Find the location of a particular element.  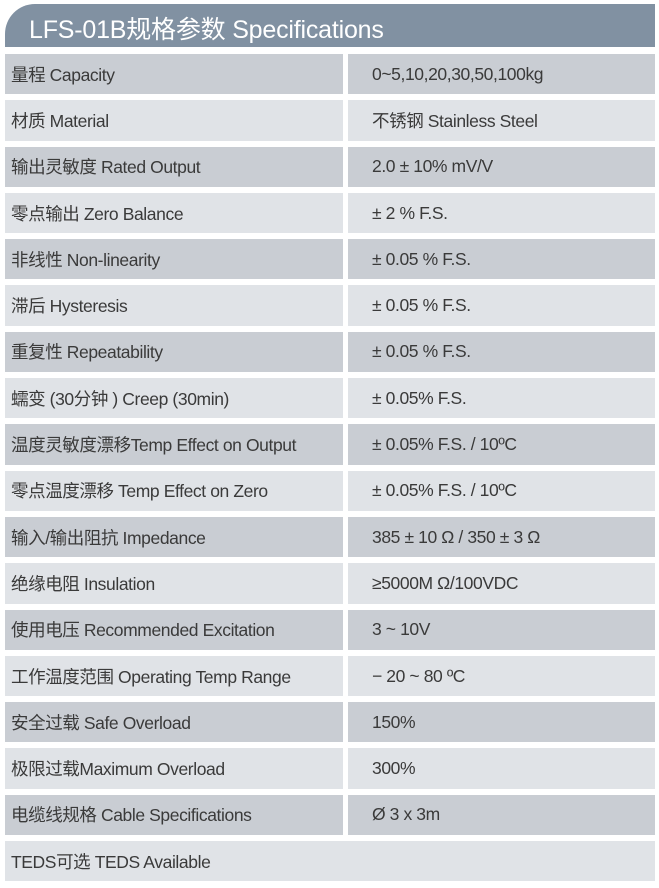

spec-row: TEDS可选 TEDS Available is located at coordinates (330, 861).